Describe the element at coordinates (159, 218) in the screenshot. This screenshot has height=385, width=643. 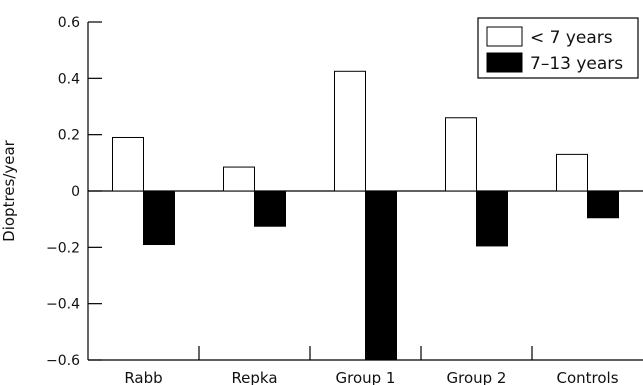
I see `bar-7-13-rabb` at that location.